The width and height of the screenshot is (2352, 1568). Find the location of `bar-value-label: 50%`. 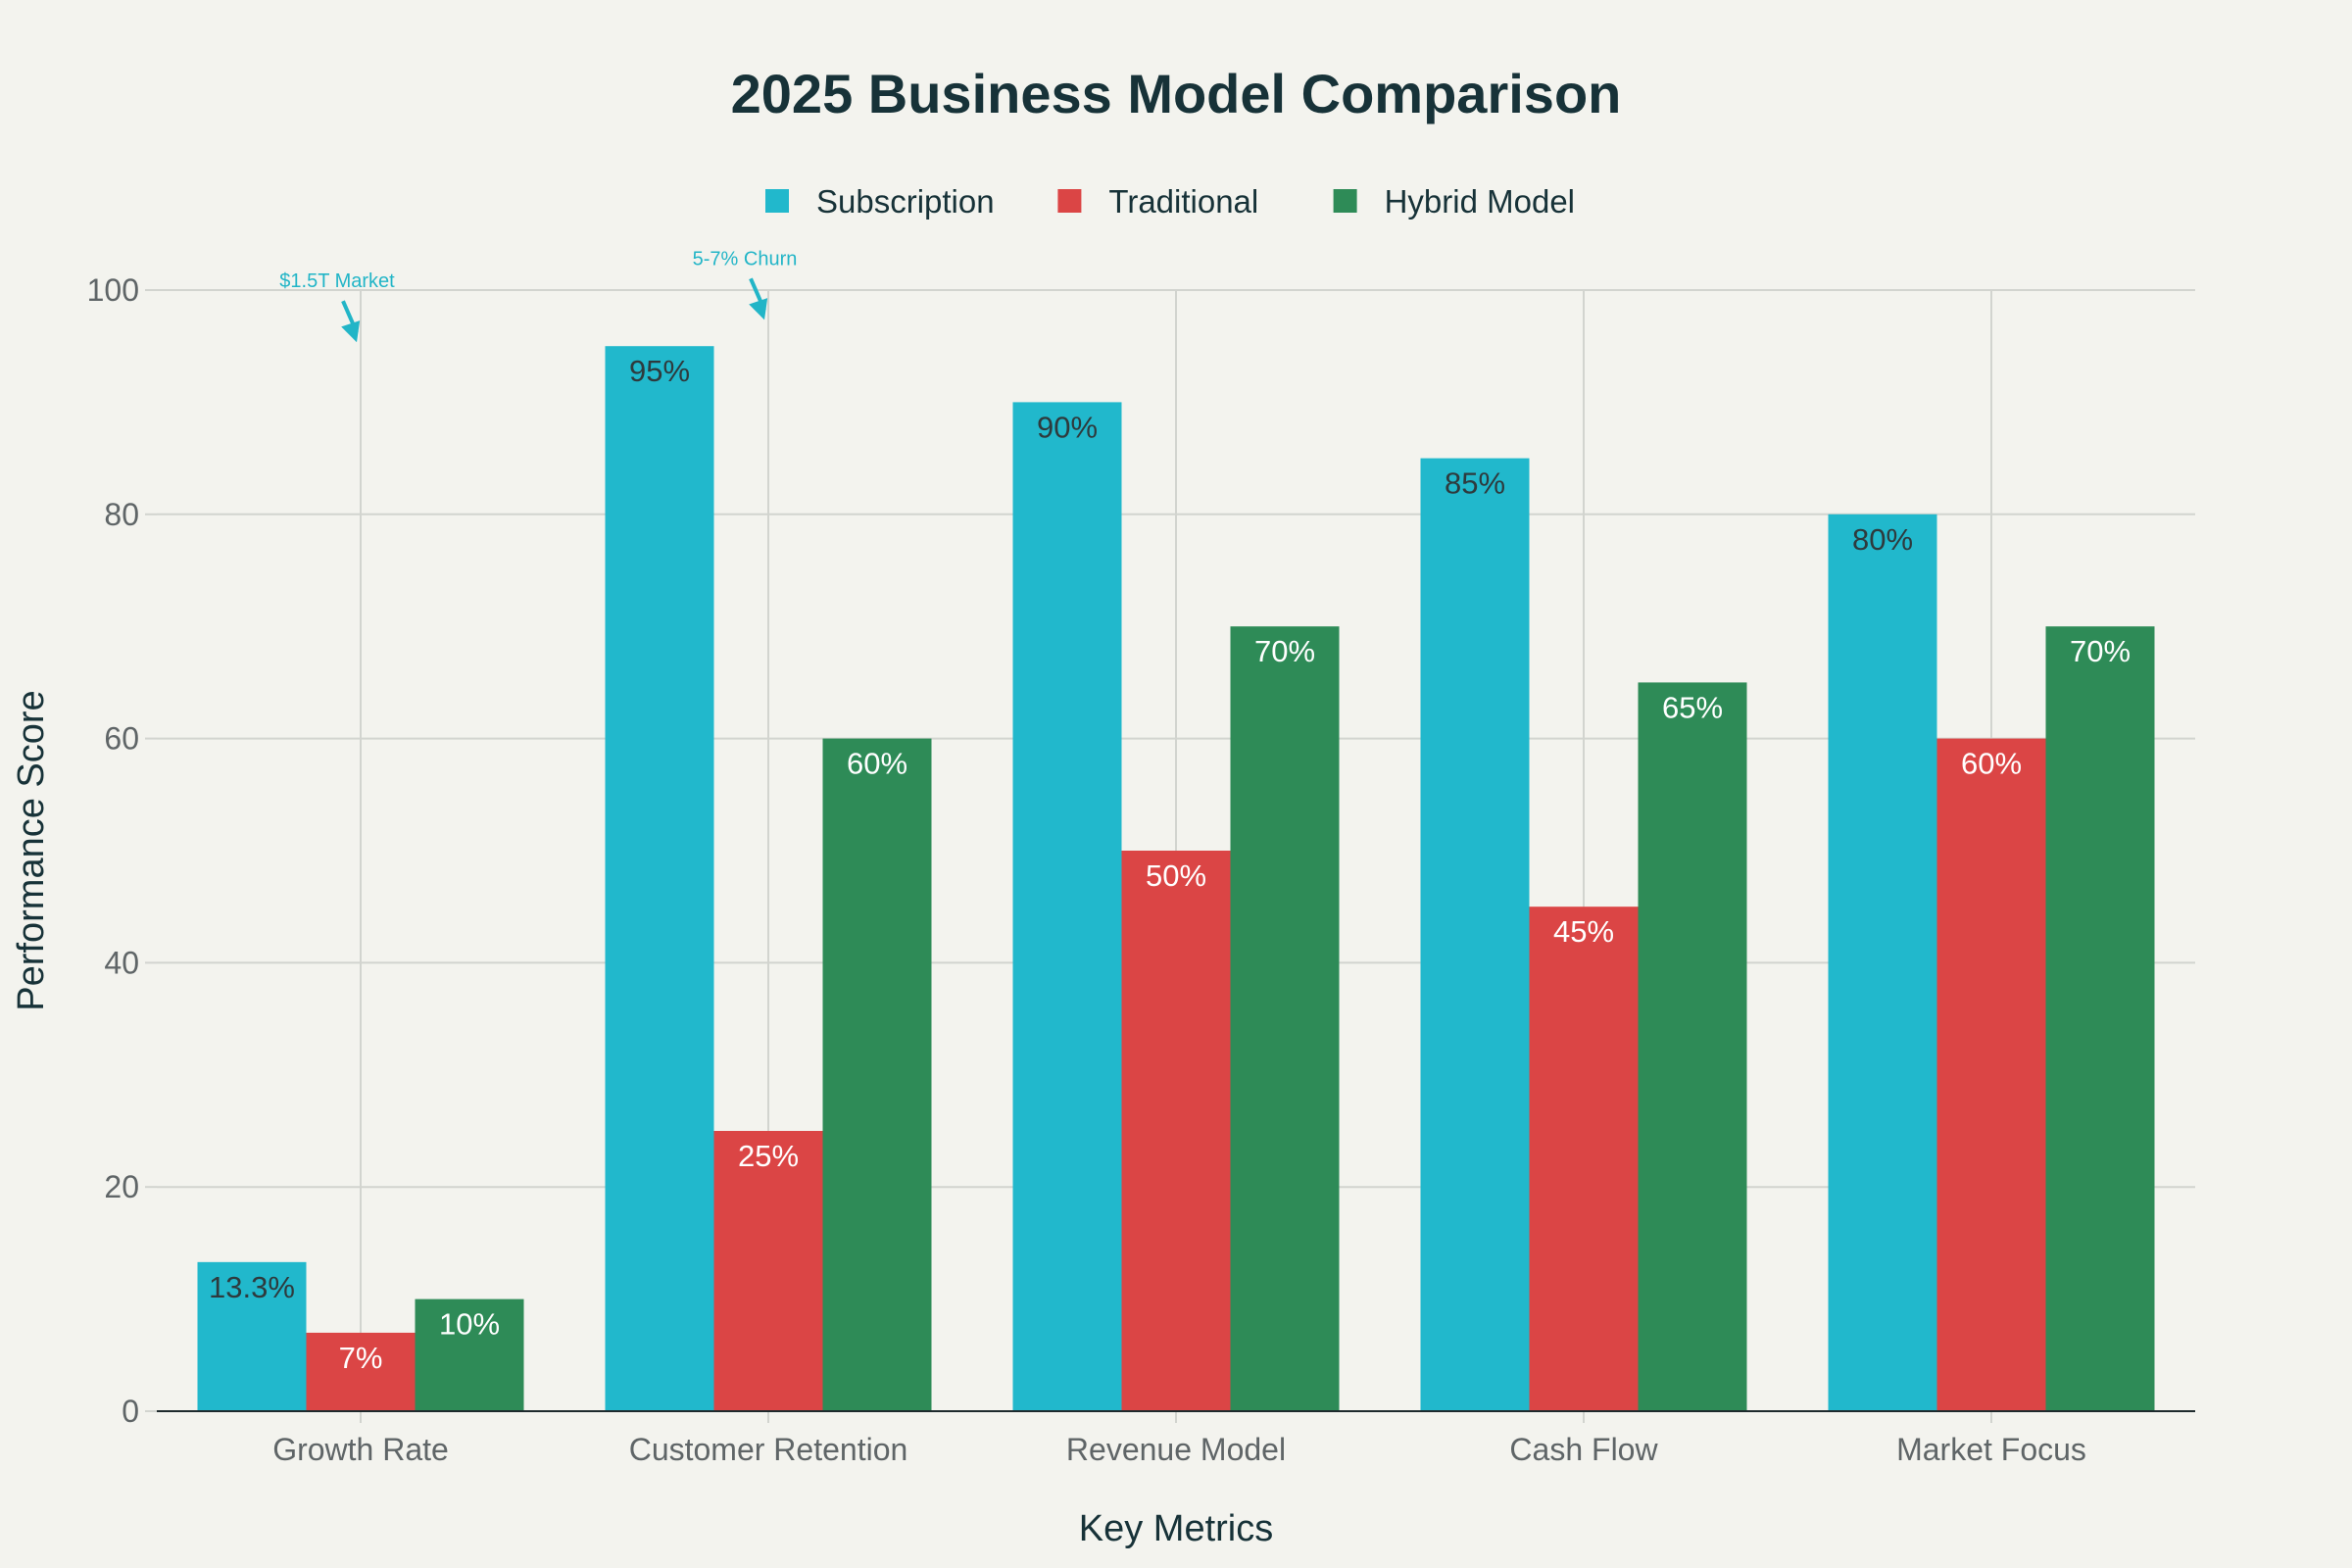

bar-value-label: 50% is located at coordinates (1176, 875).